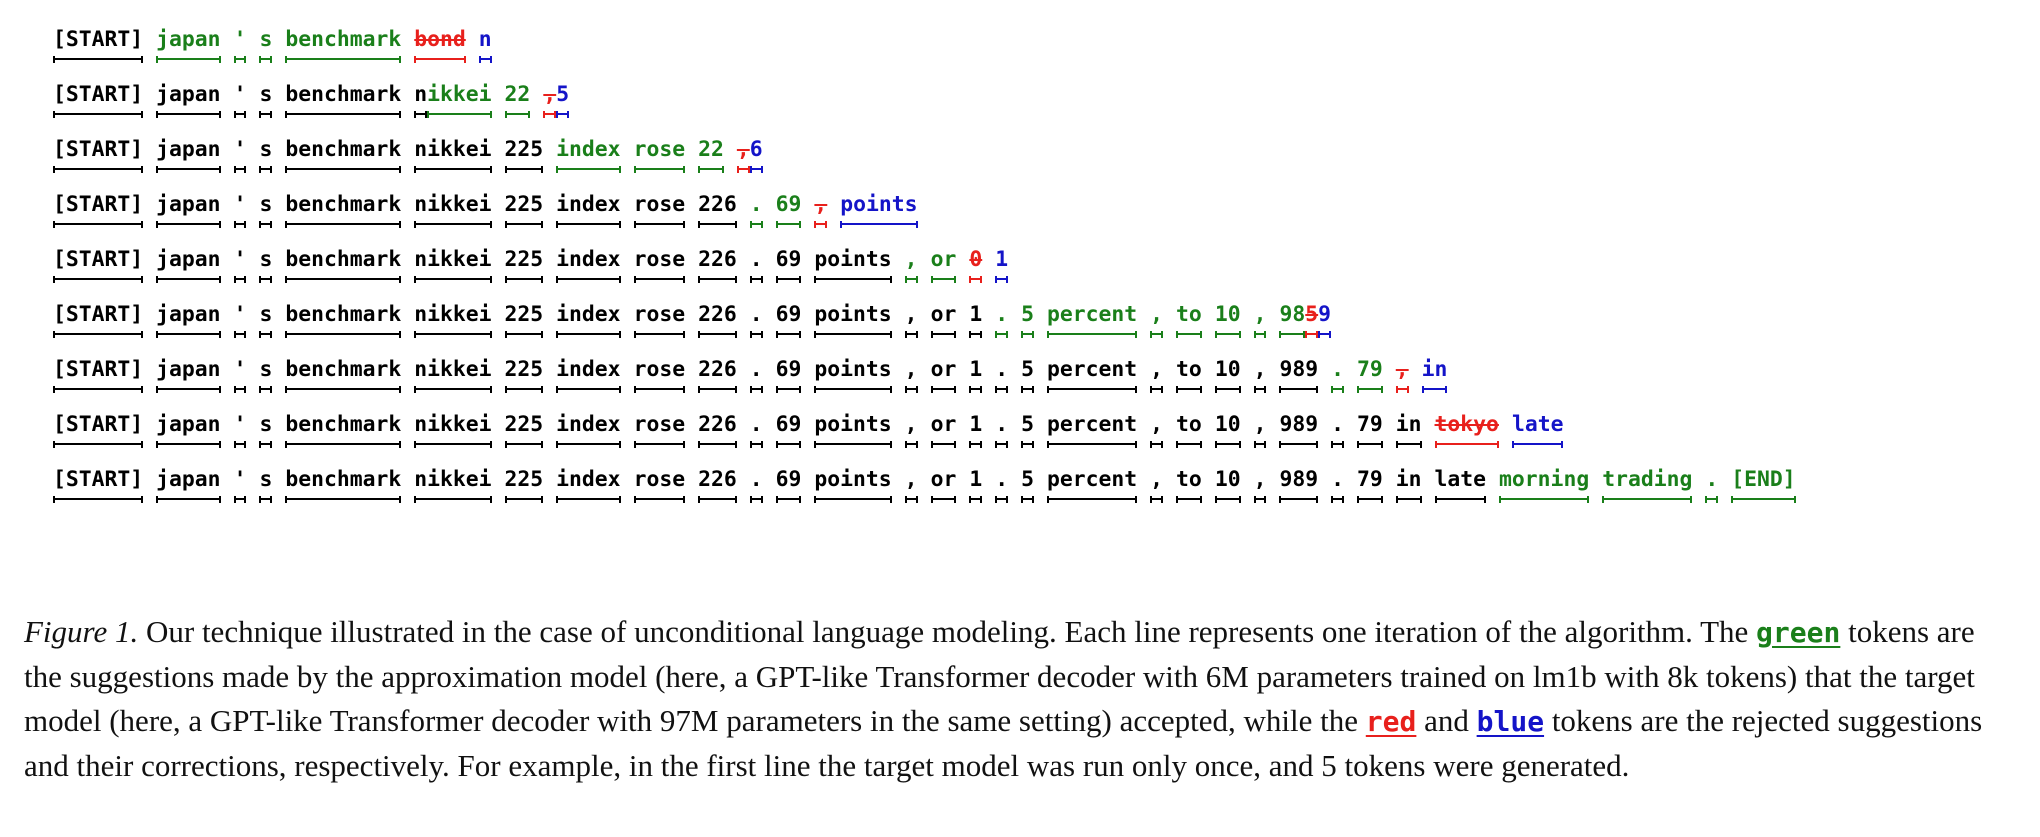 This screenshot has width=2040, height=837. I want to click on token-acc: benchmark, so click(343, 485).